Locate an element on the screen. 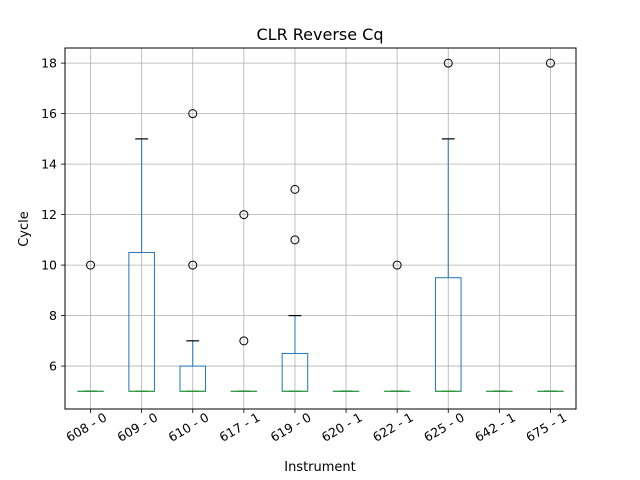 Image resolution: width=640 pixels, height=480 pixels. x-tick-label: 617 - 1 is located at coordinates (240, 427).